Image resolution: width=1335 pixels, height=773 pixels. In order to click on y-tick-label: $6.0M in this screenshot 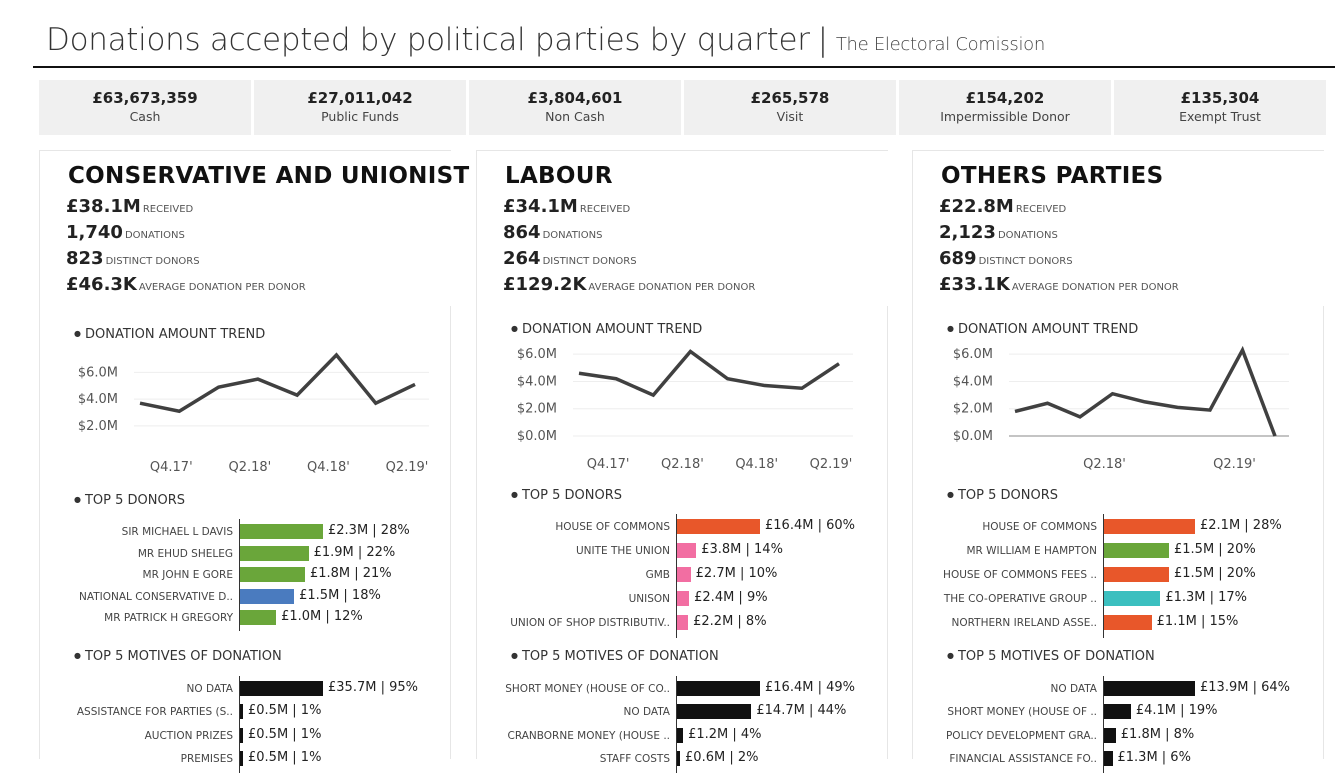, I will do `click(537, 354)`.